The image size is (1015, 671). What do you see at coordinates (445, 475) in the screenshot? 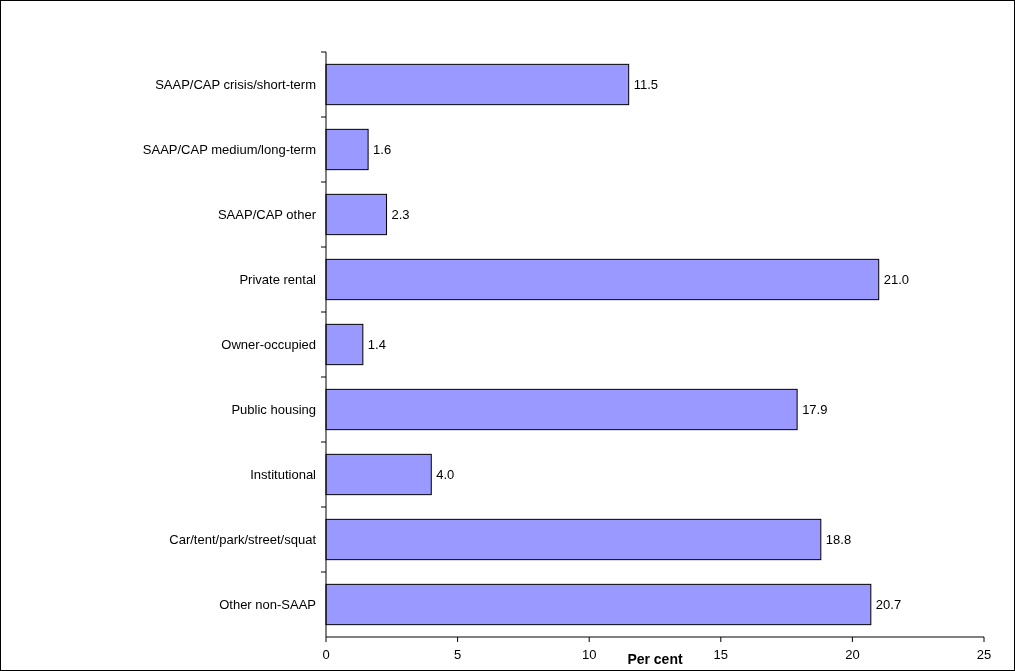
I see `data-label: 4.0` at bounding box center [445, 475].